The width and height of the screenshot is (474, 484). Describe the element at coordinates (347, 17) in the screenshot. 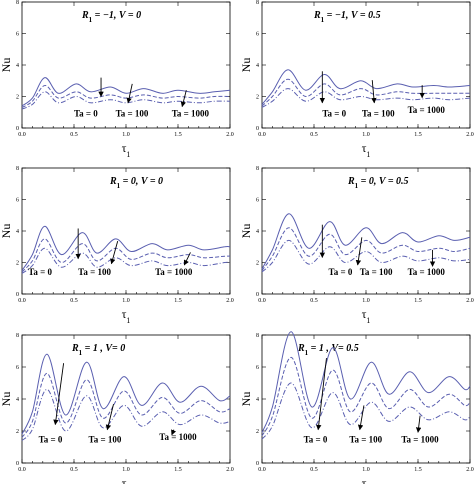

I see `panel-title: R1 = −1, V = 0.5` at that location.